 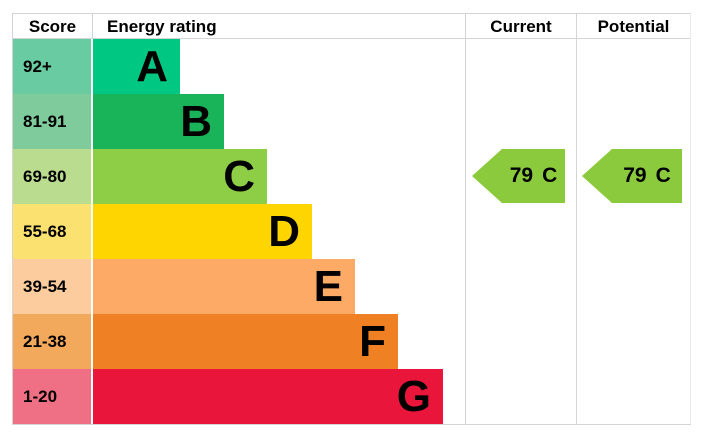 I want to click on score-range-cell-g: 1-20, so click(x=52, y=396).